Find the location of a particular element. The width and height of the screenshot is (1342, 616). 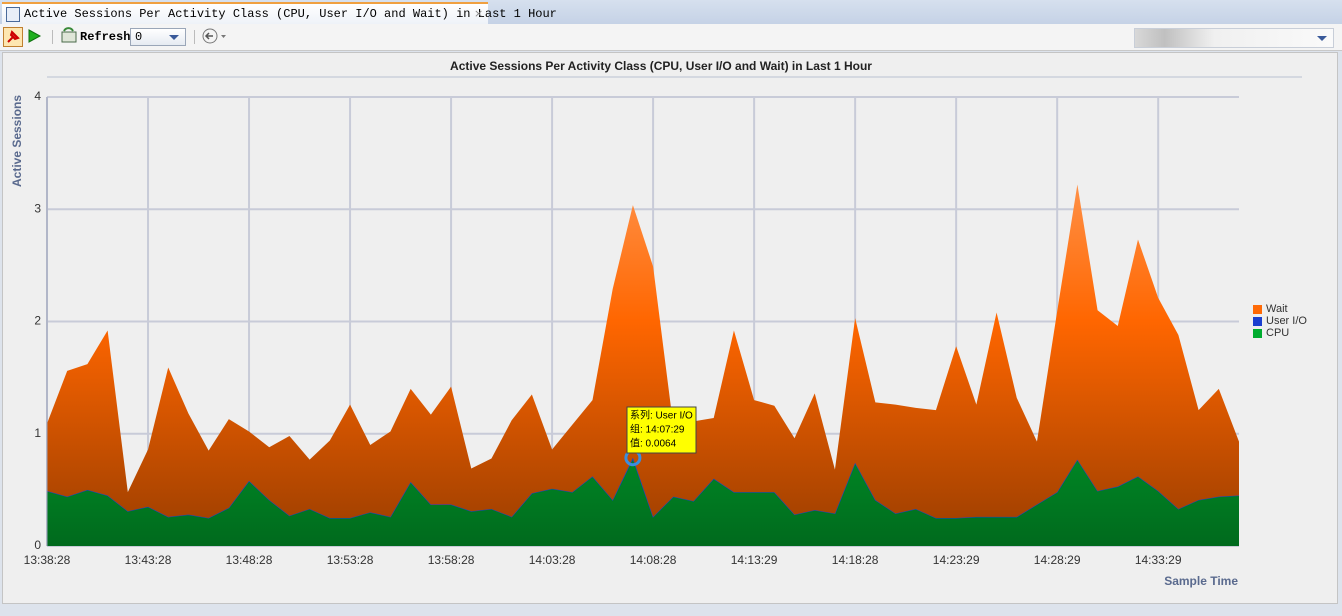

legend-label: User I/O is located at coordinates (1286, 321).